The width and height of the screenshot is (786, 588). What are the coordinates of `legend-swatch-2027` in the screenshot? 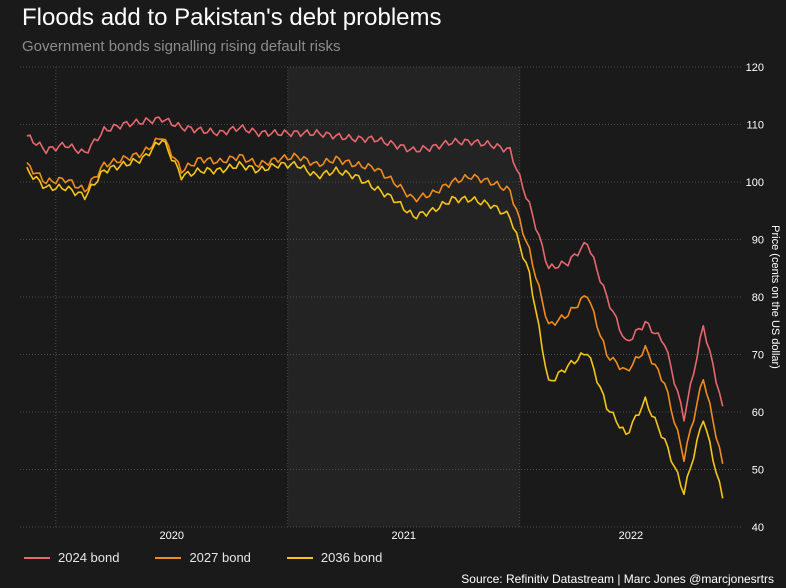 It's located at (168, 557).